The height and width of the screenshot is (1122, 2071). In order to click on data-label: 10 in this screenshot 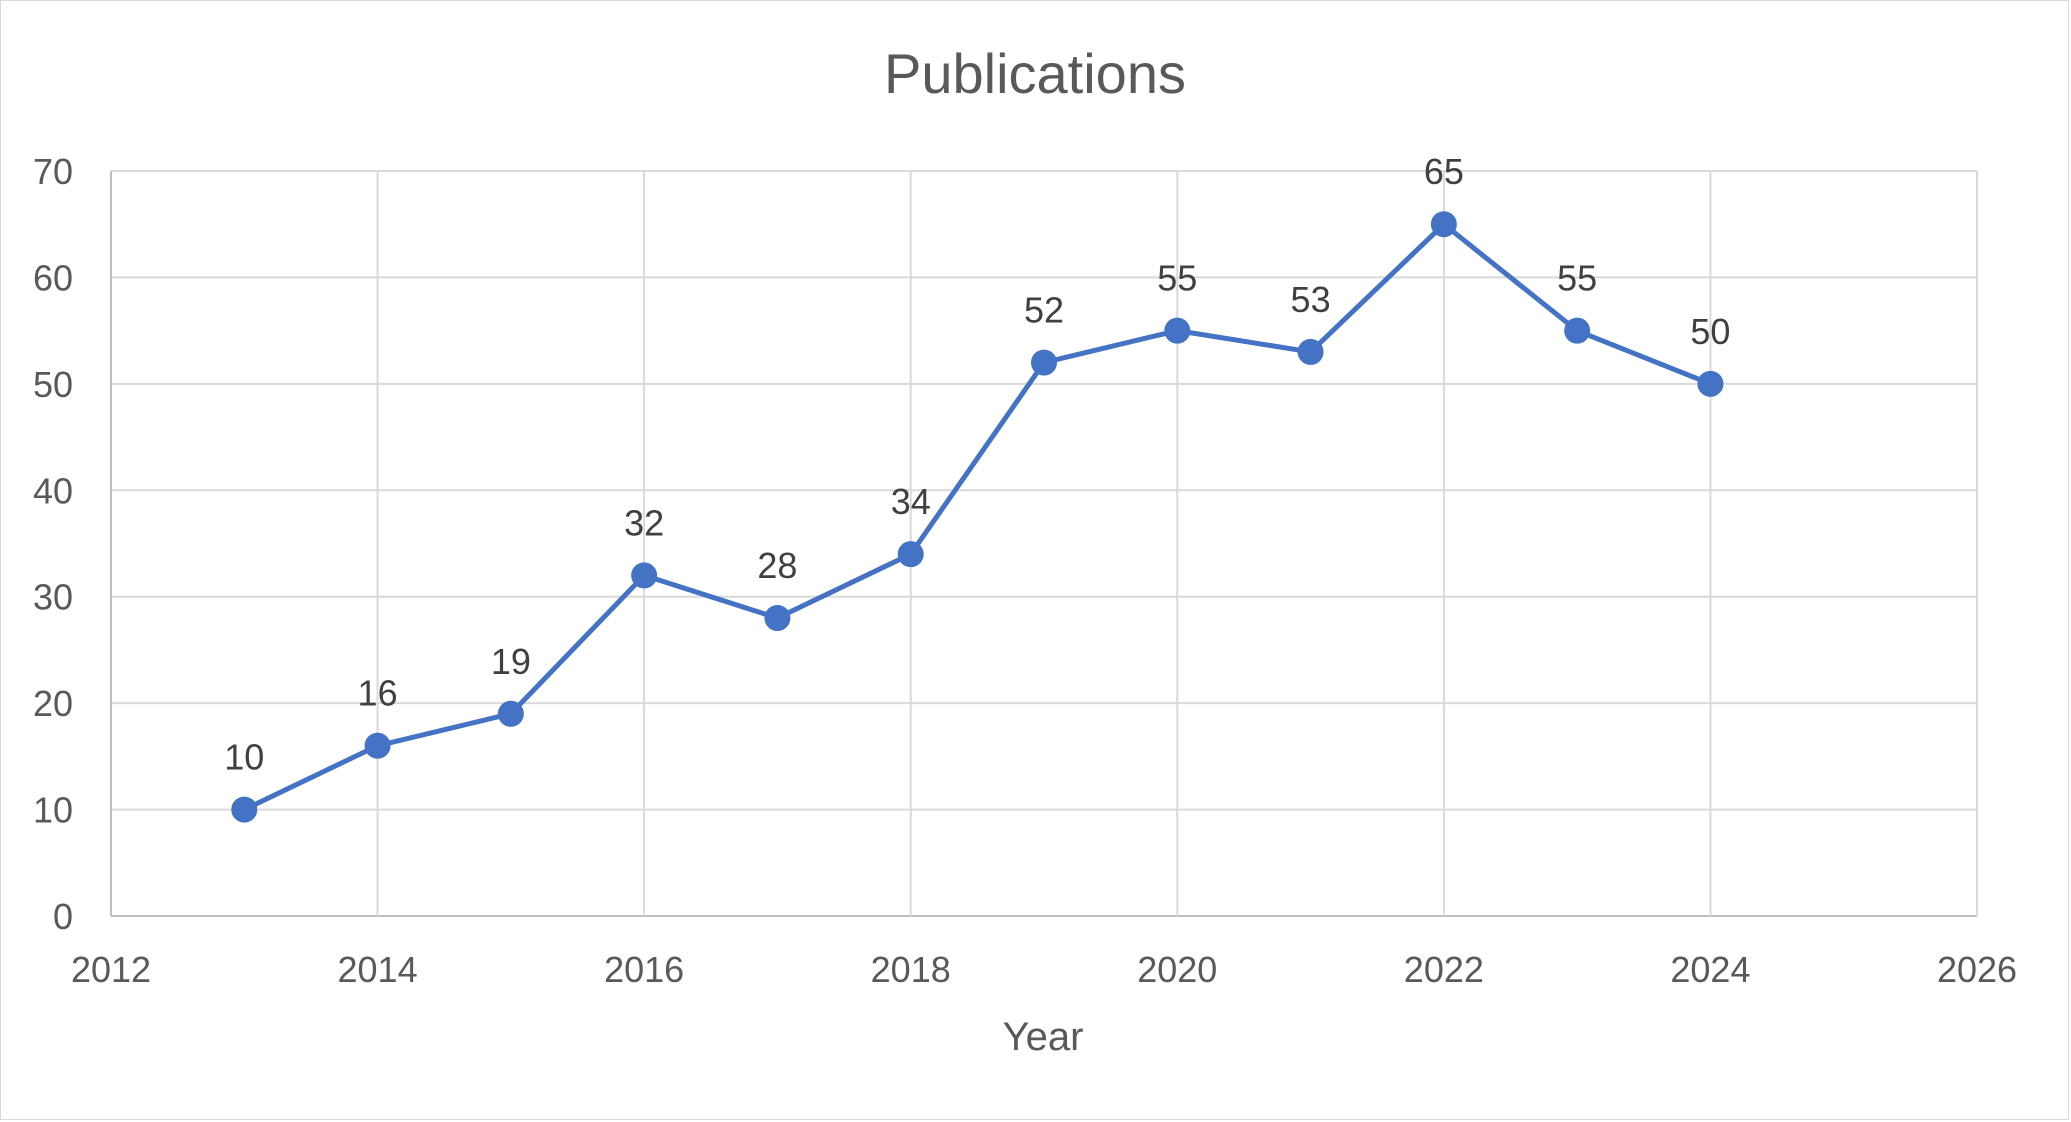, I will do `click(244, 757)`.